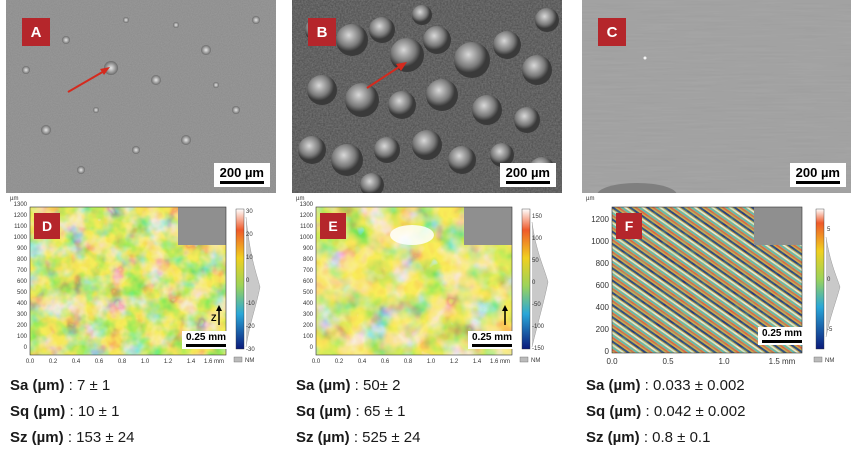 Image resolution: width=851 pixels, height=452 pixels. Describe the element at coordinates (206, 340) in the screenshot. I see `map-scale-d: 0.25 mm` at that location.